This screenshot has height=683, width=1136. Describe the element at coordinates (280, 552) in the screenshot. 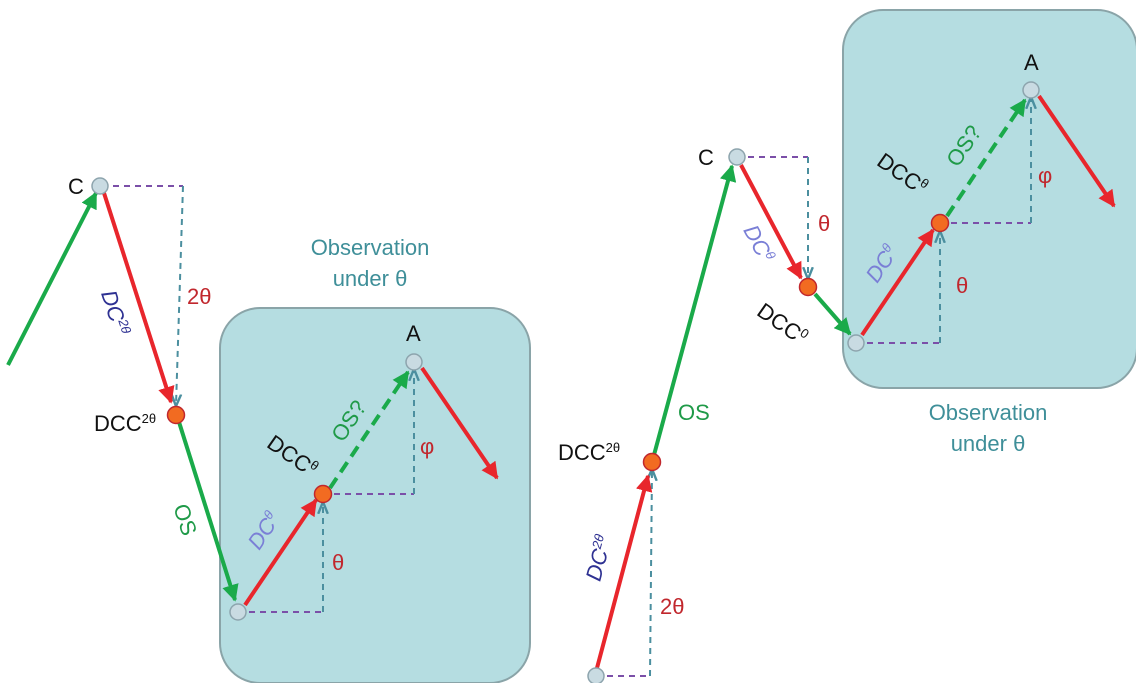

I see `left-red-arrow-dctheta` at that location.